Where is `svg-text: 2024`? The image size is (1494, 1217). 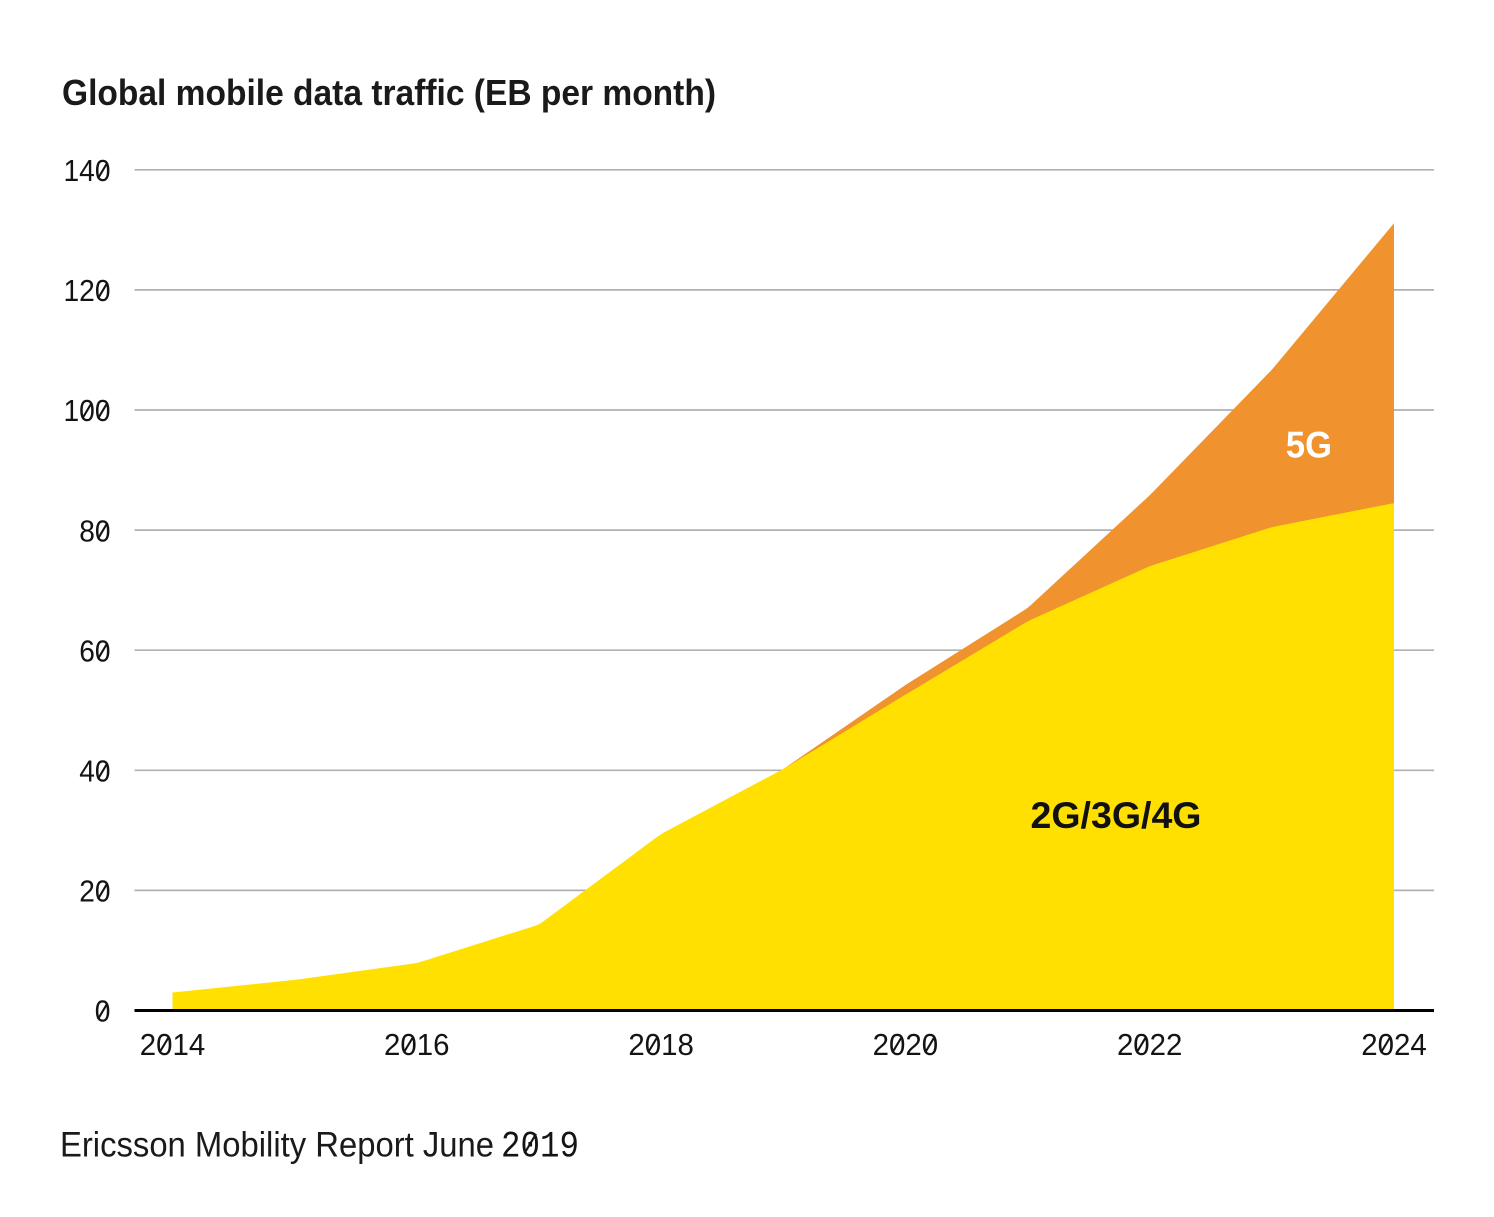
svg-text: 2024 is located at coordinates (1394, 1044).